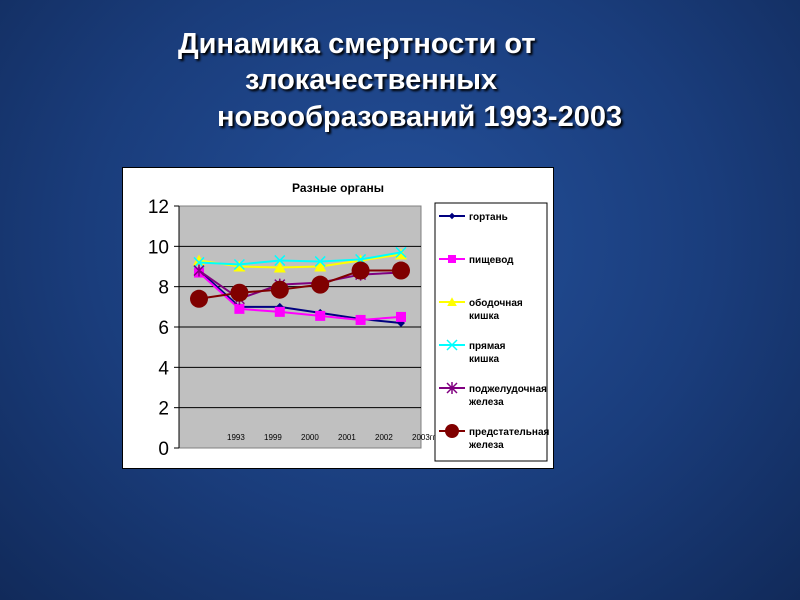 This screenshot has width=800, height=600. Describe the element at coordinates (163, 409) in the screenshot. I see `y-tick-label: 2` at that location.